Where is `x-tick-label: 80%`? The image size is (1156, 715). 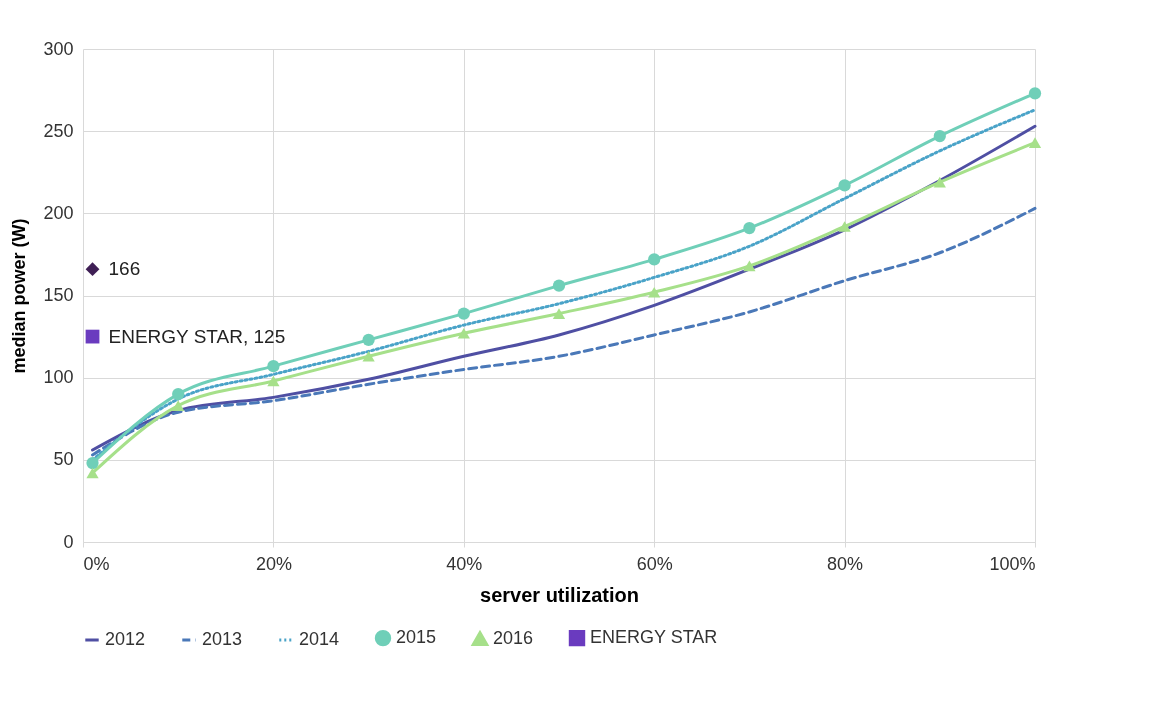
x-tick-label: 80% is located at coordinates (845, 563).